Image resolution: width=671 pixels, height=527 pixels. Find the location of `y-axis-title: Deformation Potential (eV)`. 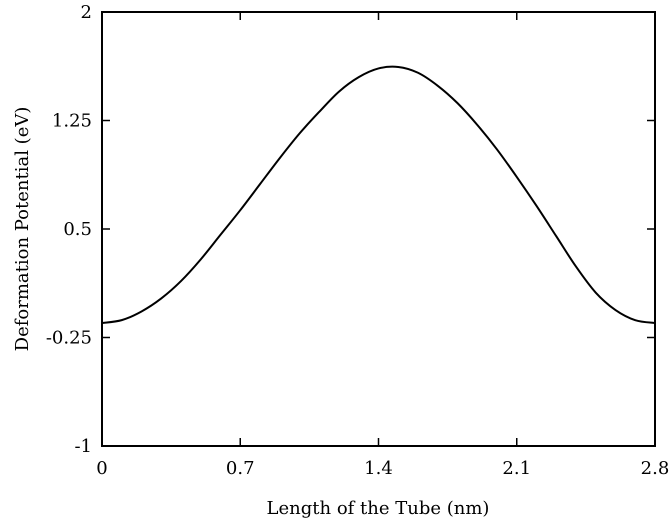

y-axis-title: Deformation Potential (eV) is located at coordinates (22, 229).